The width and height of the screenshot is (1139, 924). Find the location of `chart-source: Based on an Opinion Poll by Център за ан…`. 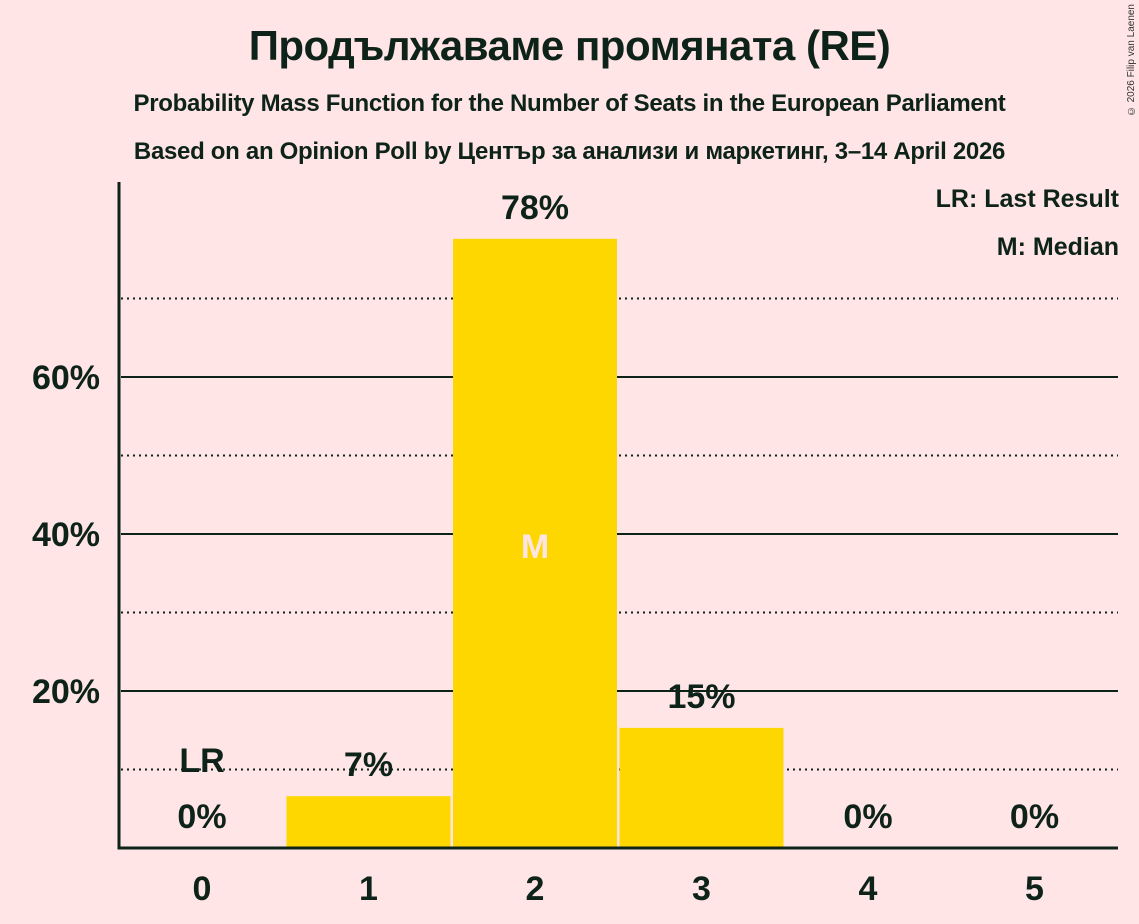

chart-source: Based on an Opinion Poll by Център за ан… is located at coordinates (569, 151).